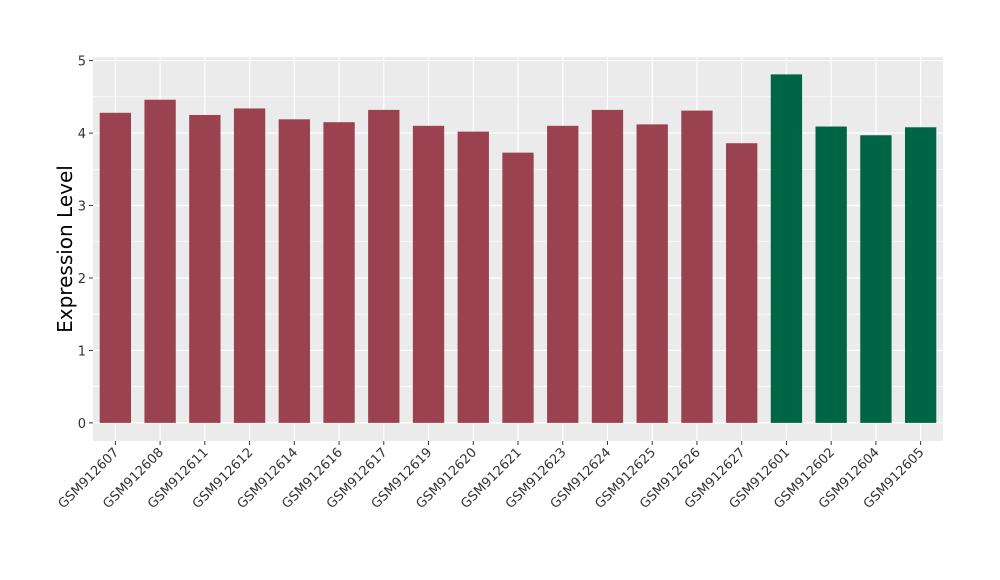 This screenshot has height=580, width=1000. What do you see at coordinates (205, 268) in the screenshot?
I see `bar-GSM912611` at bounding box center [205, 268].